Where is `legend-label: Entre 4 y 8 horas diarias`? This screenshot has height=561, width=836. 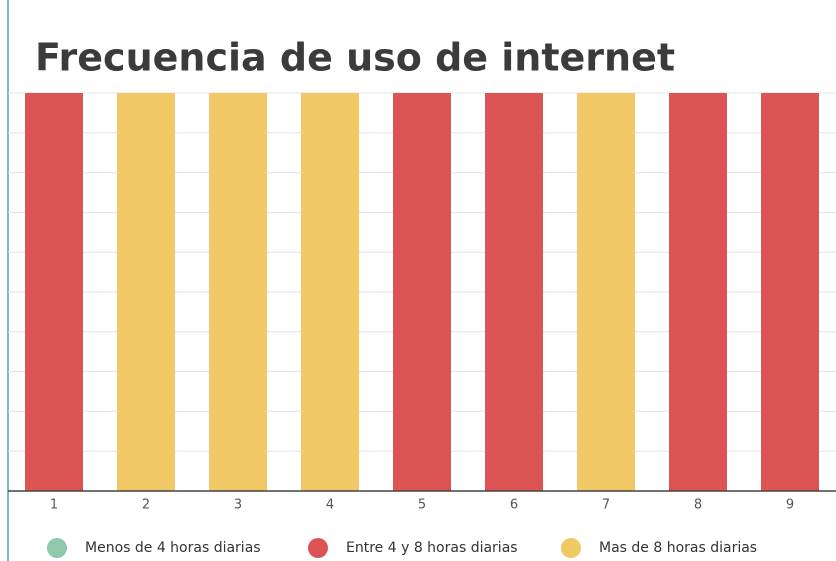 legend-label: Entre 4 y 8 horas diarias is located at coordinates (432, 548).